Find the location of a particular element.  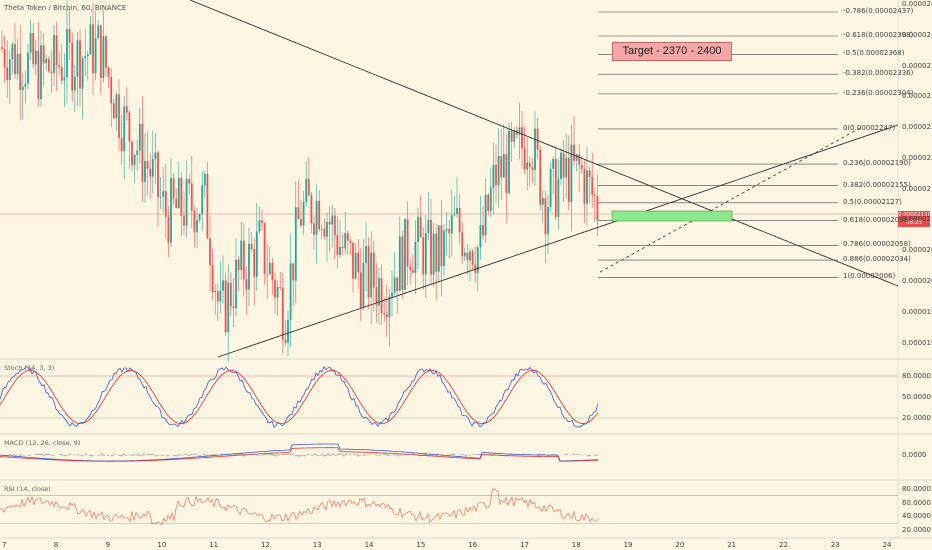

x-axis-label: 23 is located at coordinates (835, 545).